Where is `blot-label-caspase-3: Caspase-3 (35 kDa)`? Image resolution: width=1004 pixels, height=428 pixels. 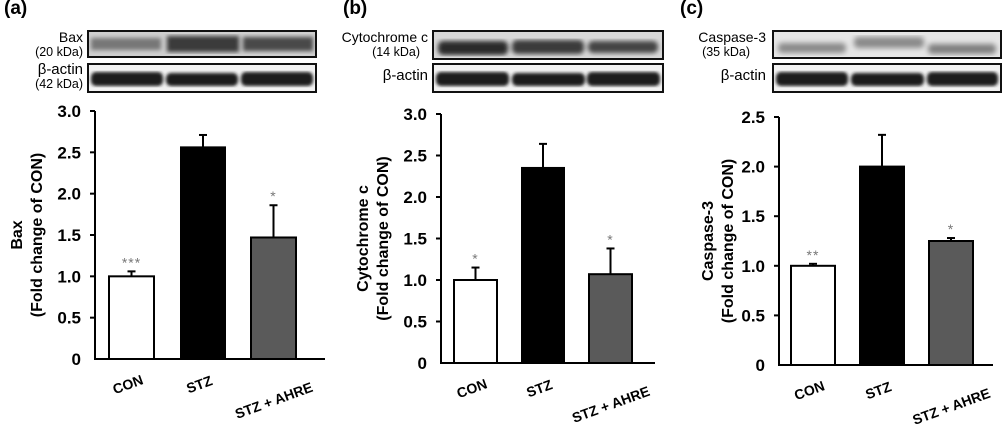
blot-label-caspase-3: Caspase-3 (35 kDa) is located at coordinates (715, 45).